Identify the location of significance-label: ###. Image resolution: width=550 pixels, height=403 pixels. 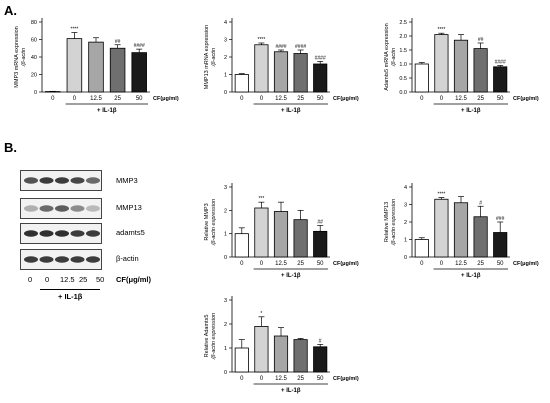
(500, 219).